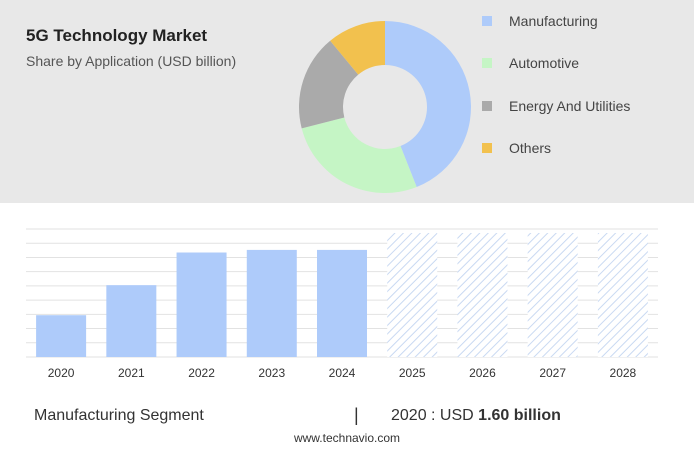  What do you see at coordinates (119, 415) in the screenshot?
I see `segment-label: Manufacturing Segment` at bounding box center [119, 415].